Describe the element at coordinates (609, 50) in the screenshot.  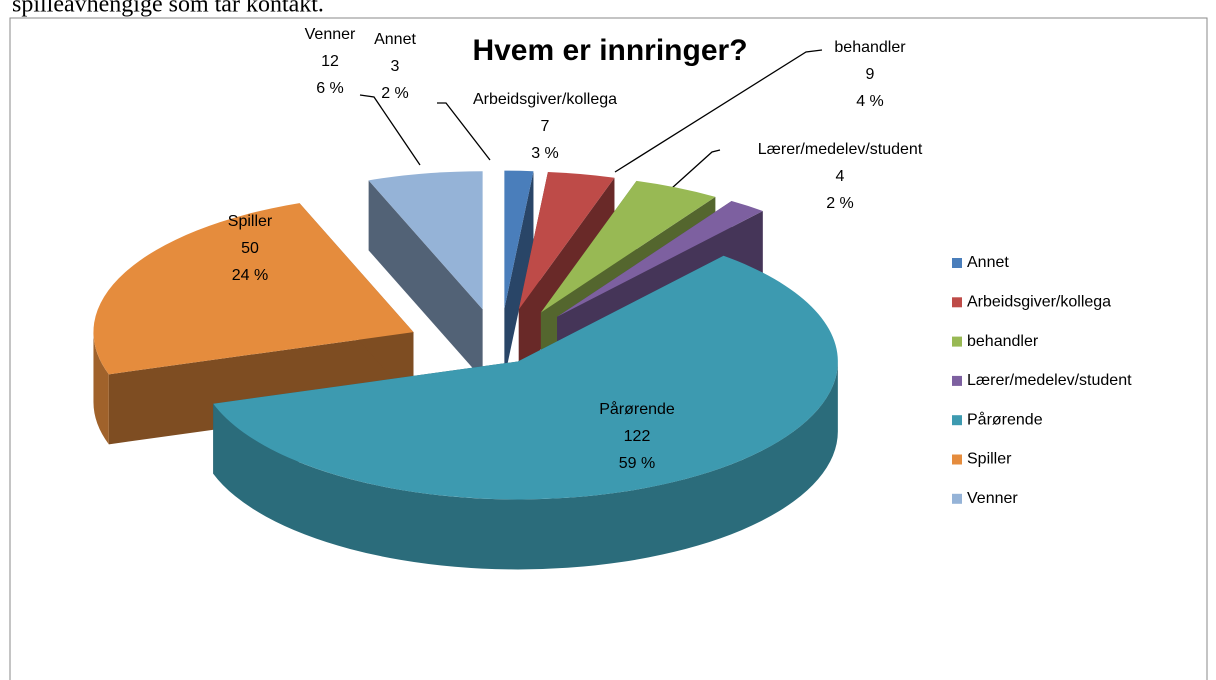
I see `chart-title: Hvem er innringer?` at that location.